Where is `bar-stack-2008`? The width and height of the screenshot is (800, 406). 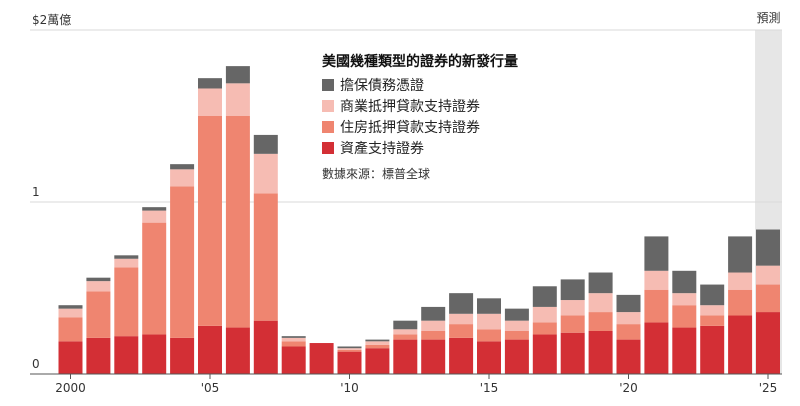
bar-stack-2008 is located at coordinates (293, 355).